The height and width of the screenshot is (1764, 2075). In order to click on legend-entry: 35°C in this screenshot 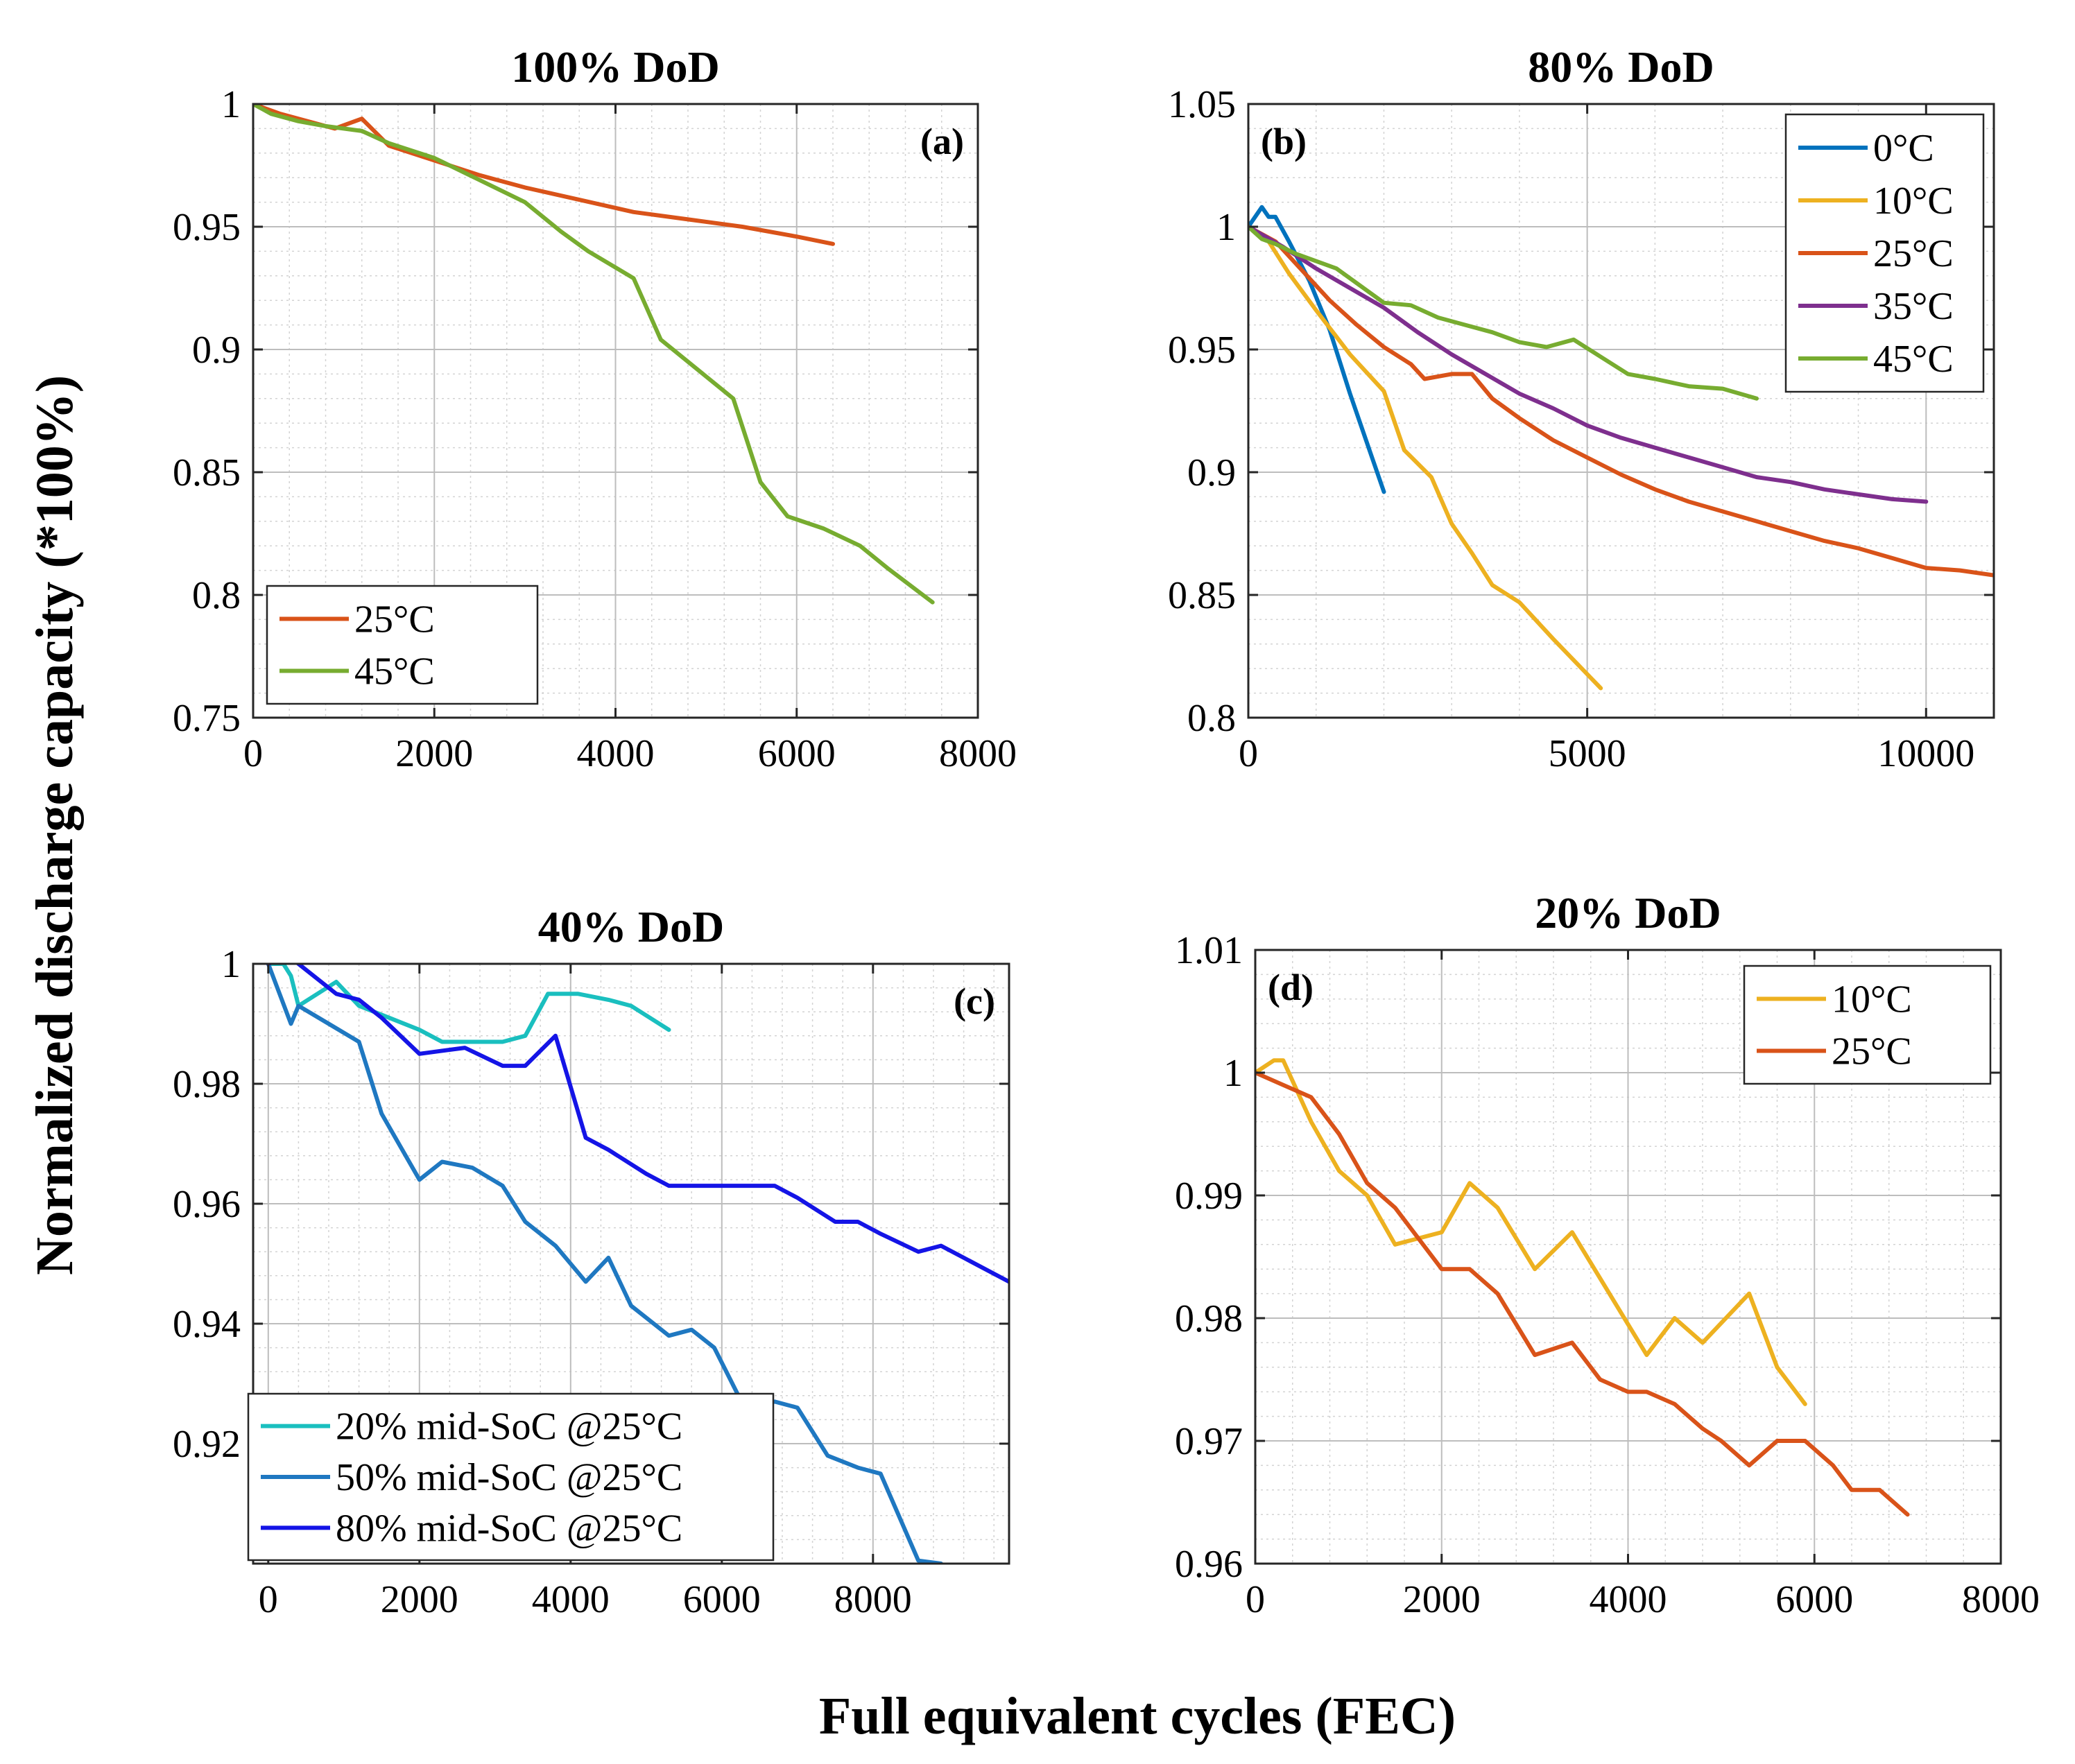, I will do `click(1913, 306)`.